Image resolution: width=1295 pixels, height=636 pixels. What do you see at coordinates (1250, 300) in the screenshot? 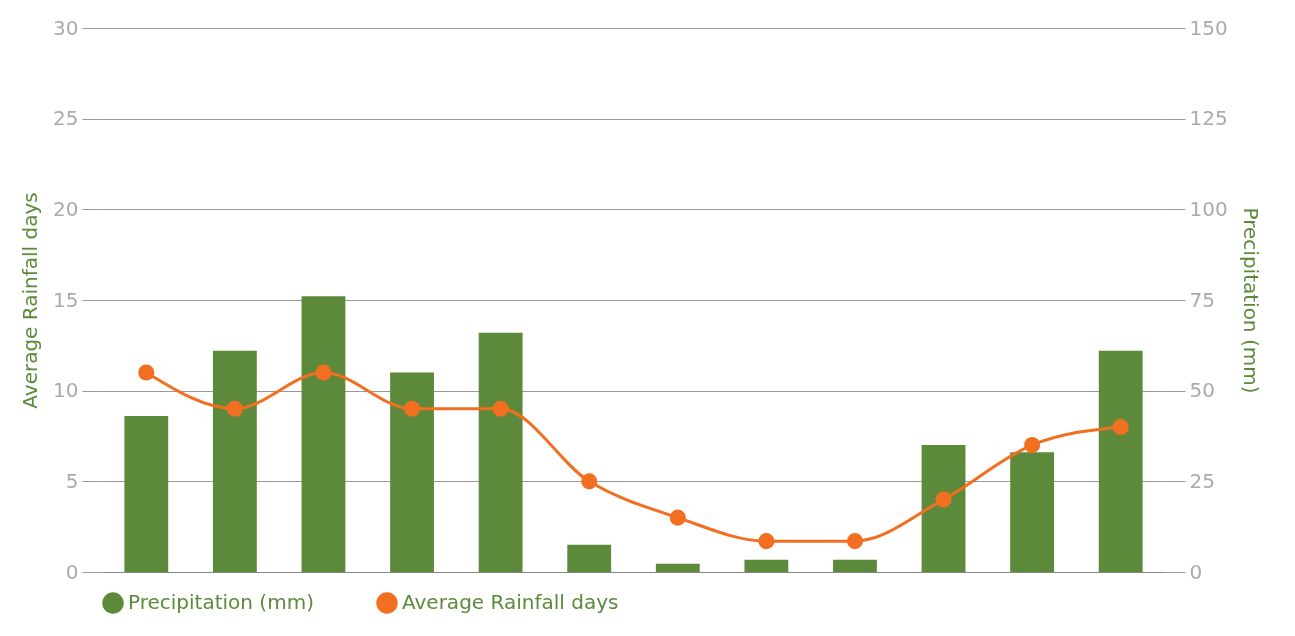
I see `y2-axis-title: Precipitation (mm)` at bounding box center [1250, 300].